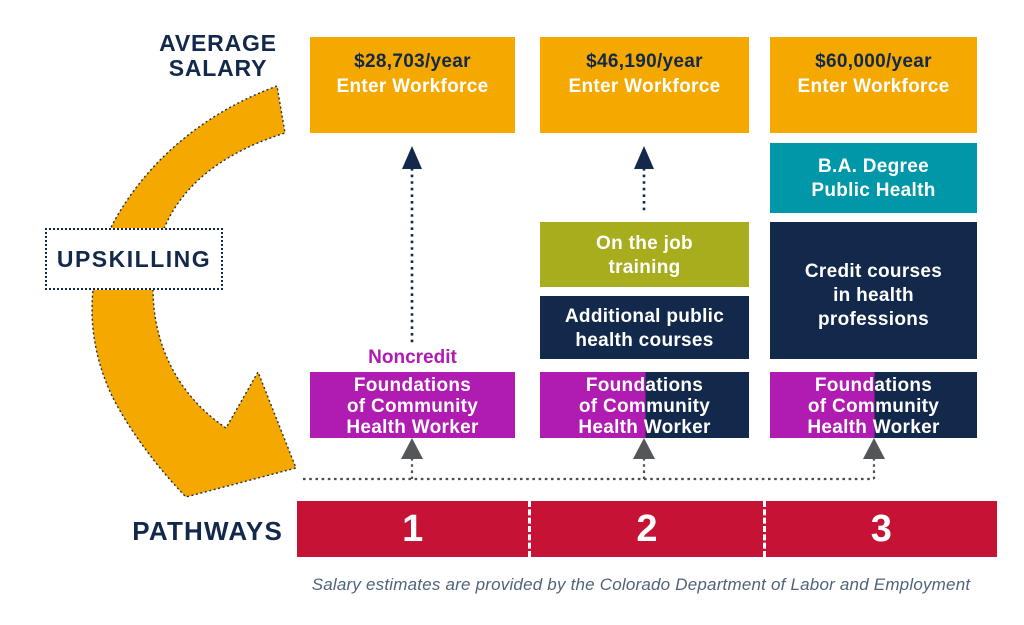 The width and height of the screenshot is (1024, 625). What do you see at coordinates (644, 327) in the screenshot?
I see `additional-courses-box: Additional public health courses` at bounding box center [644, 327].